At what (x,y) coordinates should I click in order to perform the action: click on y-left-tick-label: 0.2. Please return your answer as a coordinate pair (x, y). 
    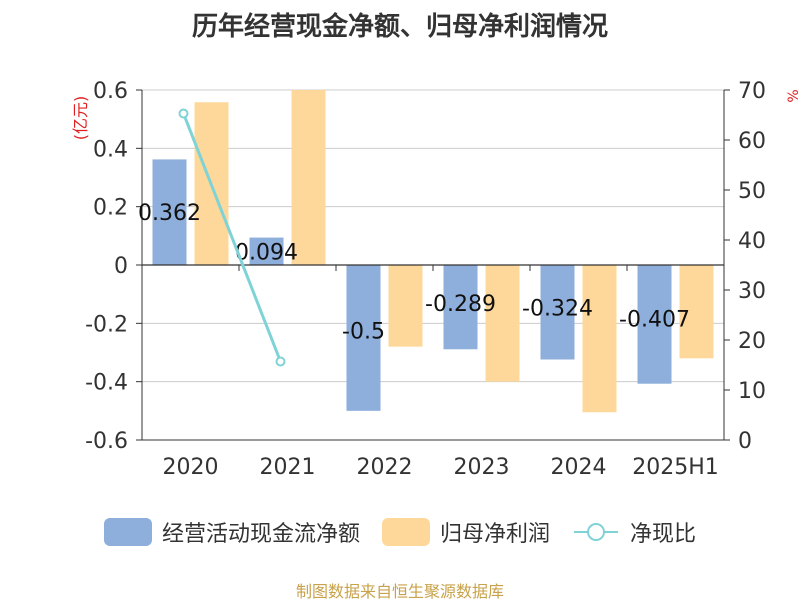
    Looking at the image, I should click on (110, 208).